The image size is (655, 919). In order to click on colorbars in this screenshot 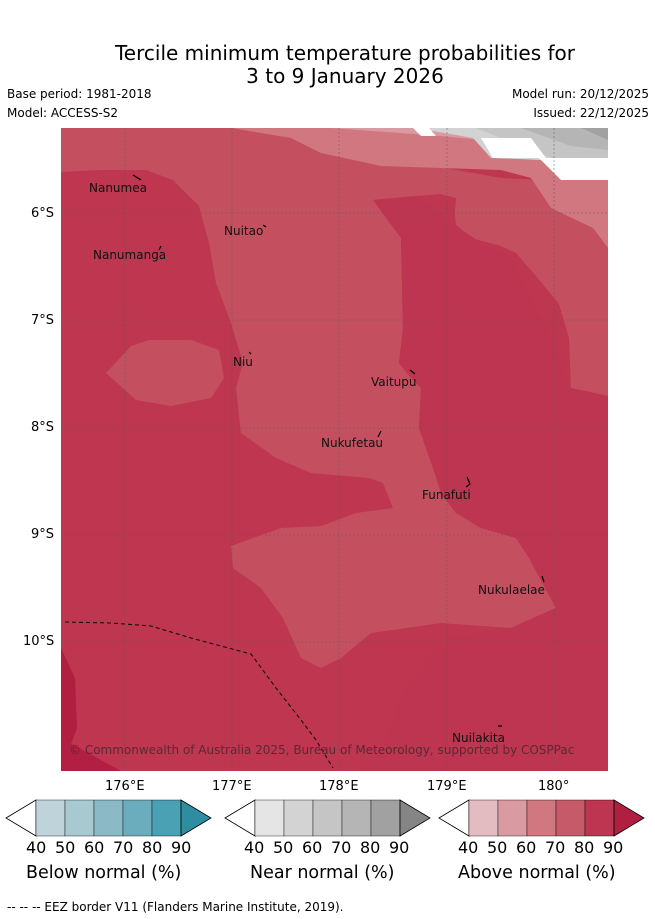, I will do `click(325, 818)`.